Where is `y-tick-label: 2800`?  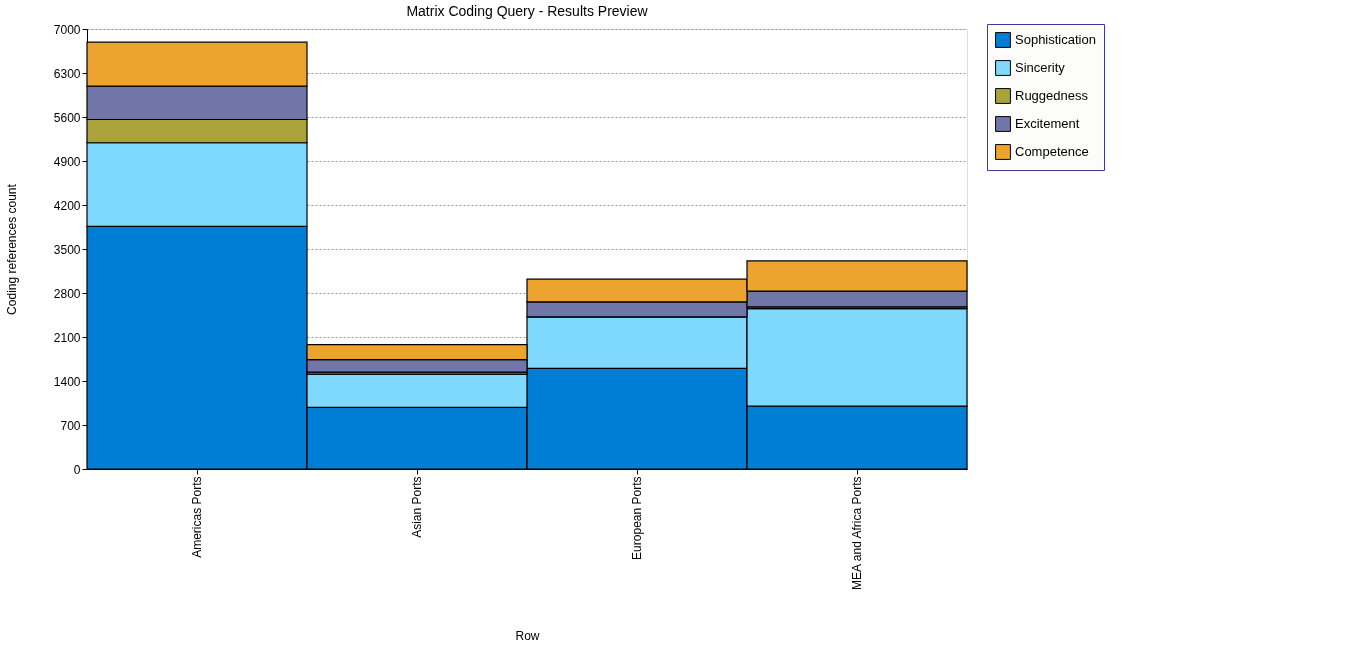
y-tick-label: 2800 is located at coordinates (67, 293).